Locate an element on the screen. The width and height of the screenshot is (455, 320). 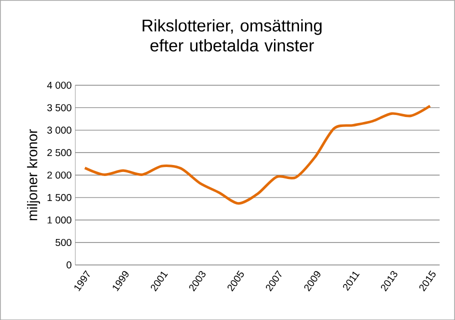
y-tick-label: 1 000 is located at coordinates (60, 220).